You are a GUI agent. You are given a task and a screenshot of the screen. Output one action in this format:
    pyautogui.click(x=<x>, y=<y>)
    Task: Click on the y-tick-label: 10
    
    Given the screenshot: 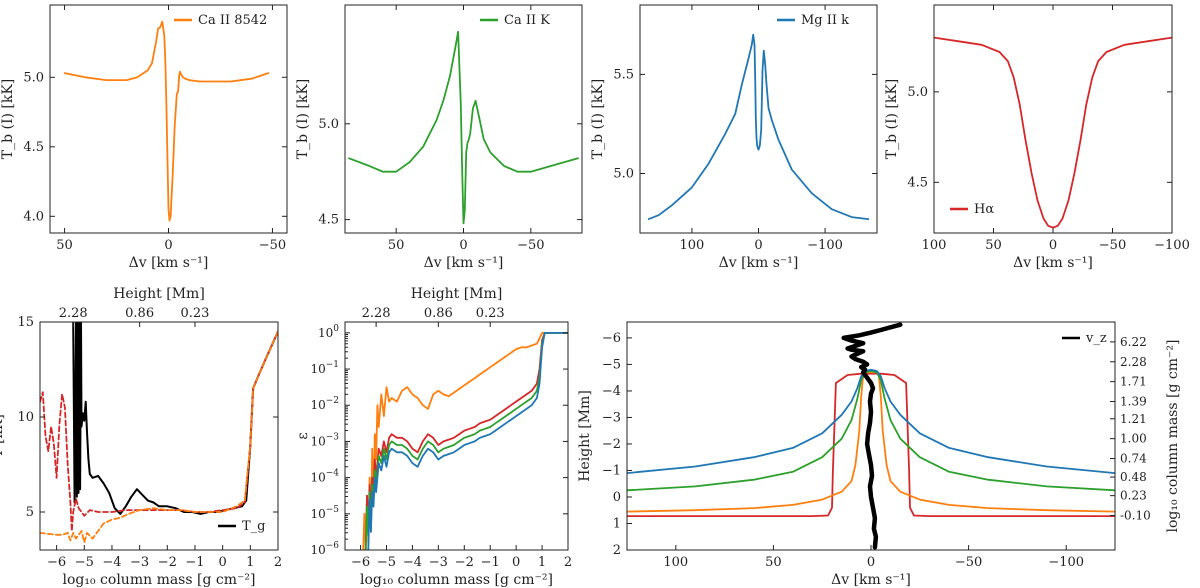 What is the action you would take?
    pyautogui.click(x=25, y=417)
    